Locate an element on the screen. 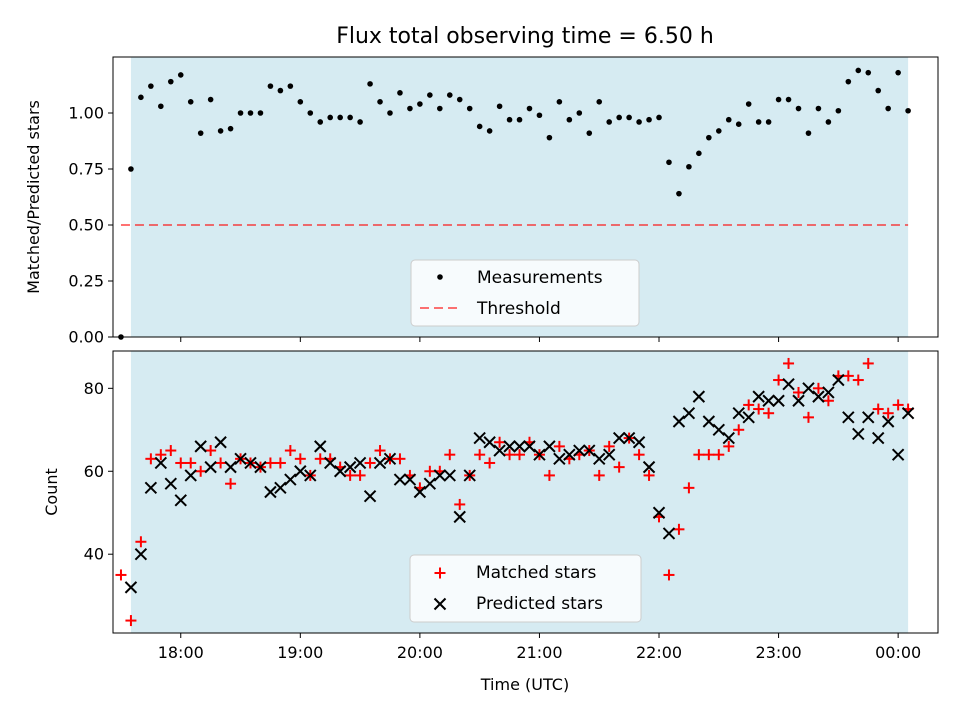  legend-matched-marker is located at coordinates (440, 573).